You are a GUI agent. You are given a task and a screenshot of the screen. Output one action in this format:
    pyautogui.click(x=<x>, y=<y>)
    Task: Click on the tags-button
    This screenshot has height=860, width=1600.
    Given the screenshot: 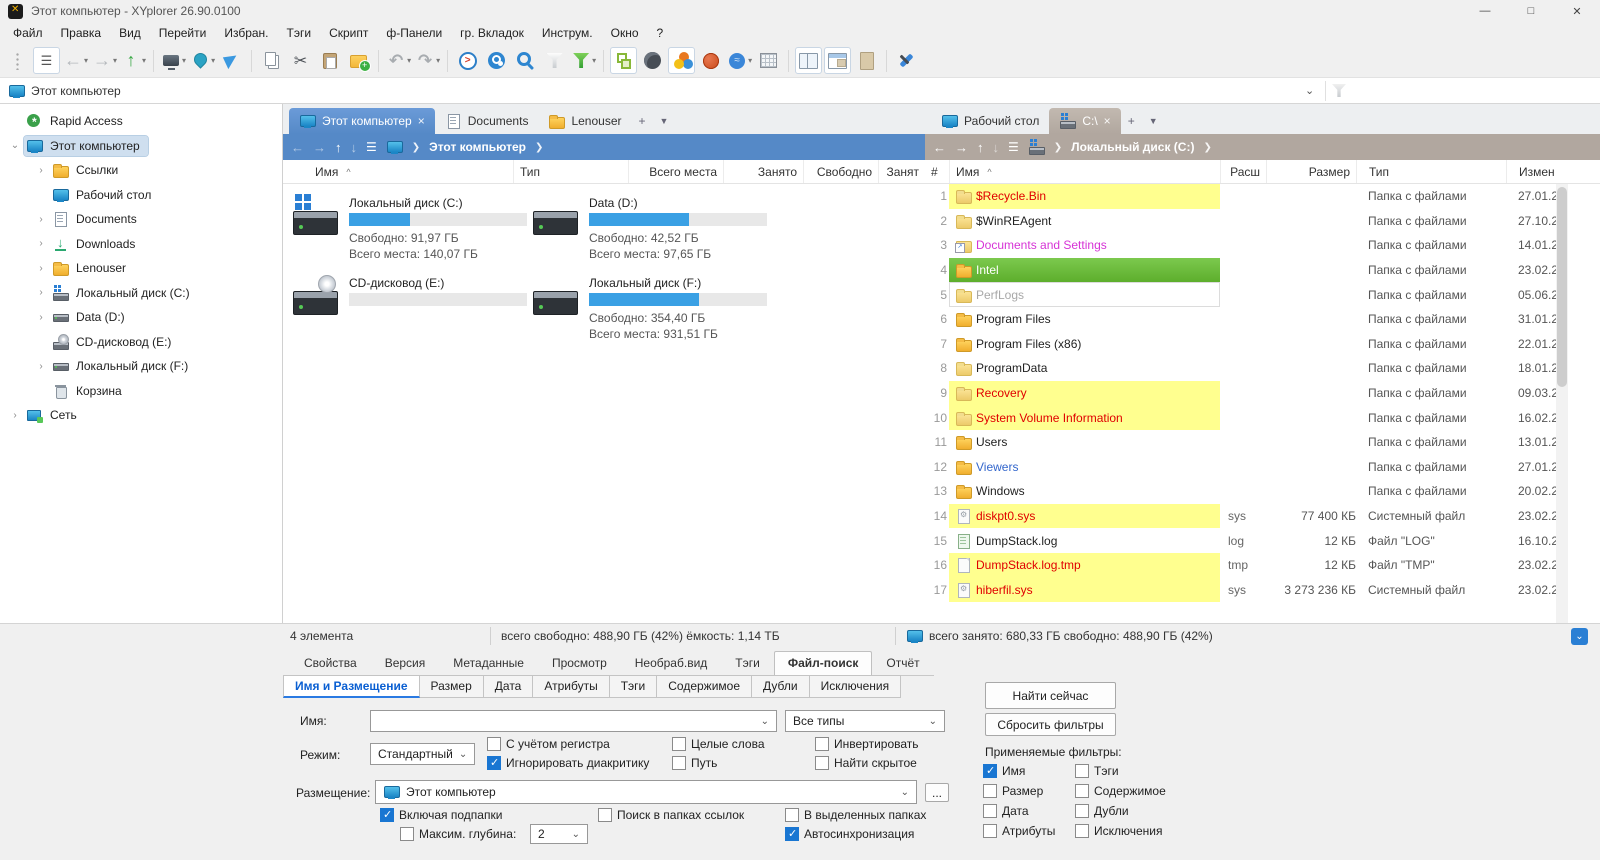 What is the action you would take?
    pyautogui.click(x=710, y=60)
    